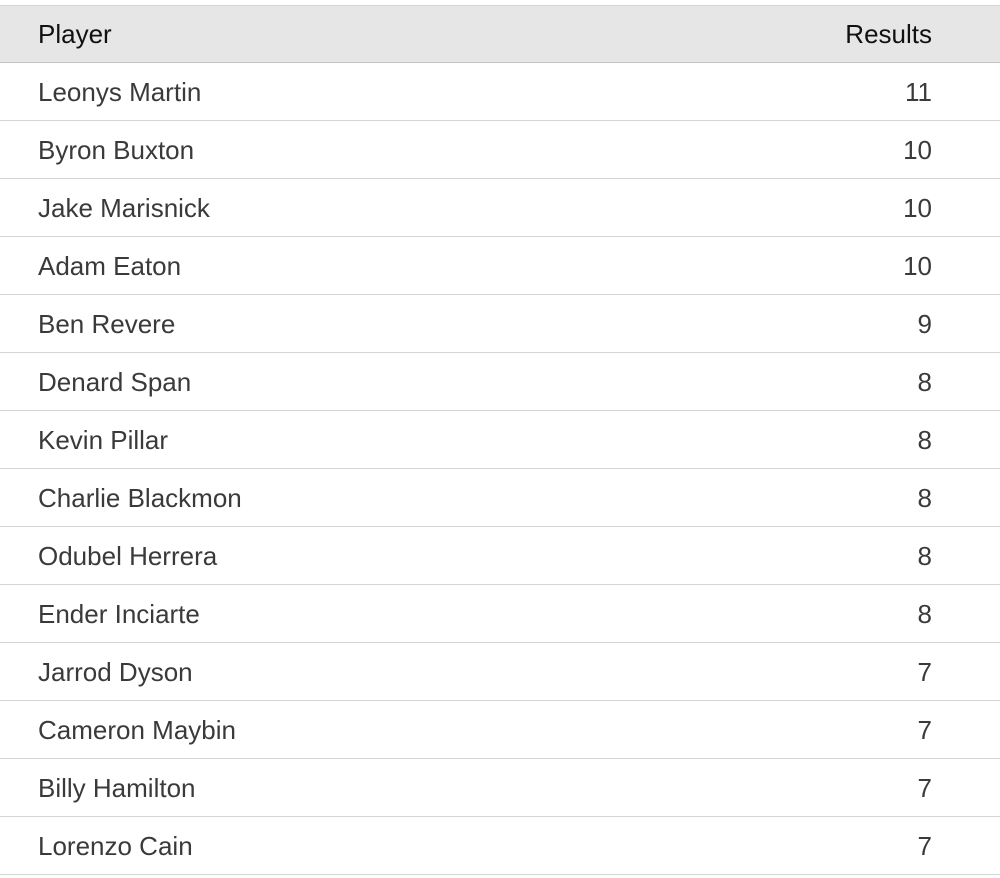  I want to click on table-row: Ender Inciarte 8, so click(500, 614).